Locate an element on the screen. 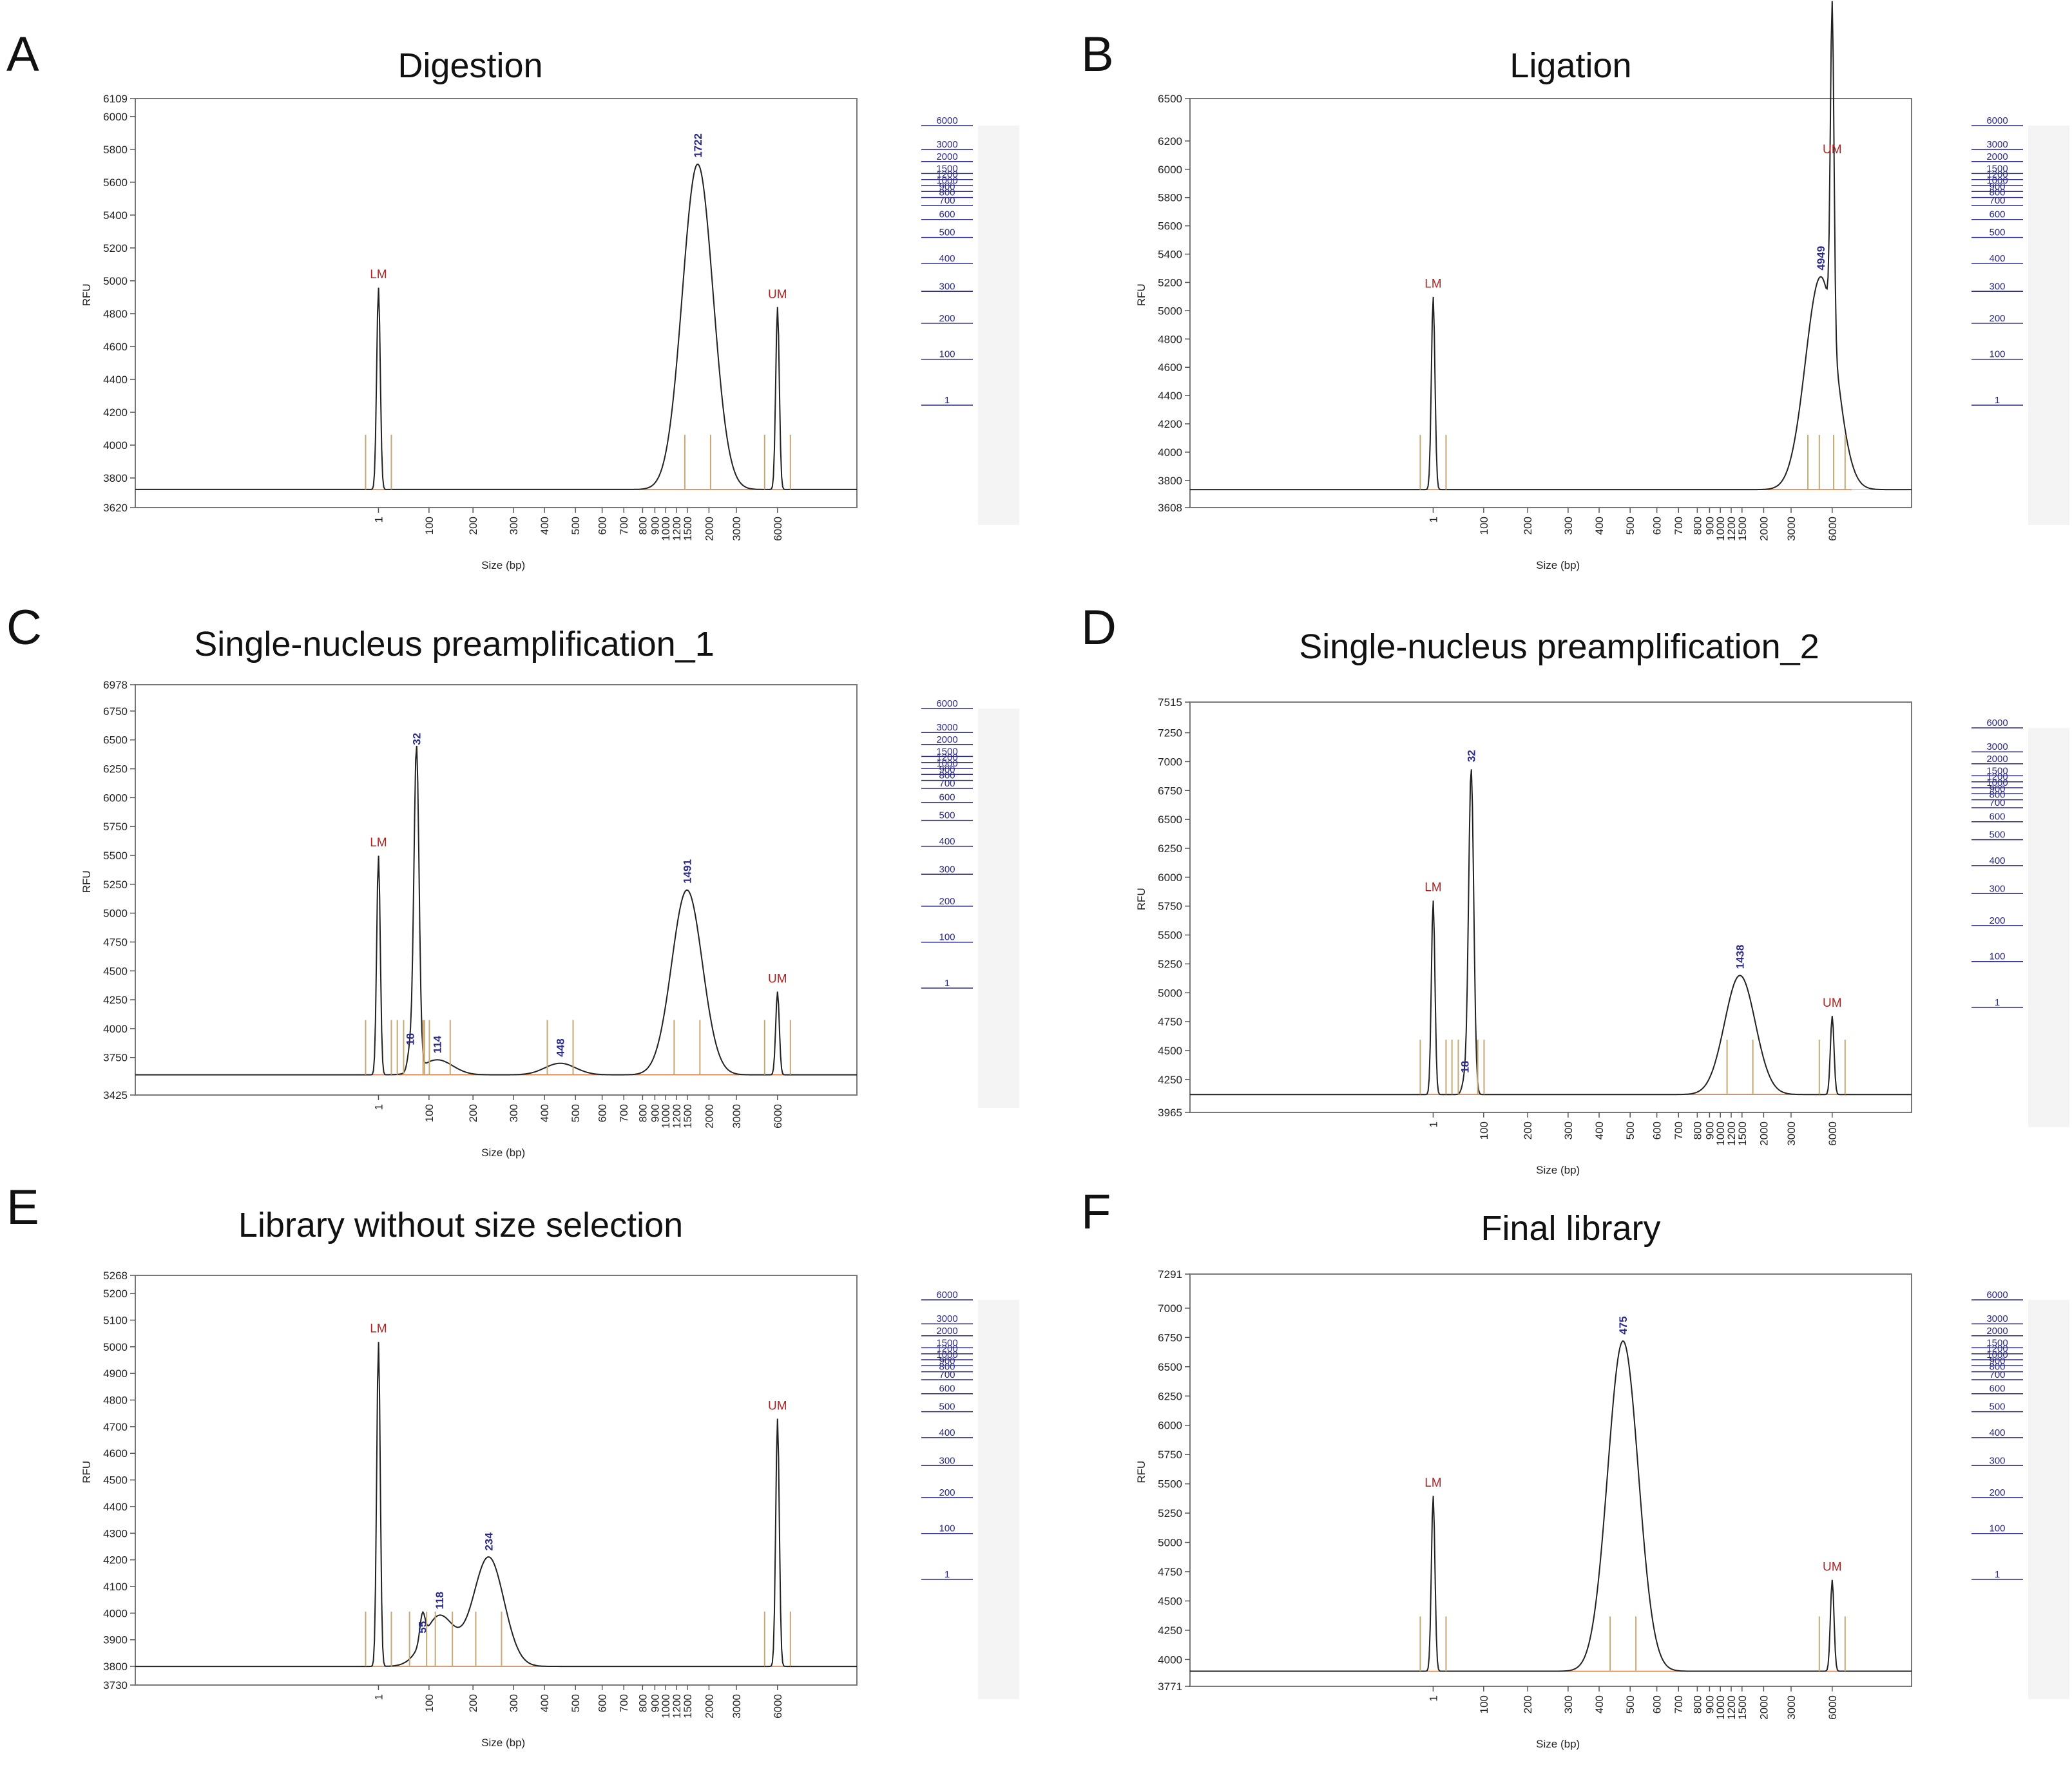 The image size is (2072, 1772). ladder-label: 3000 is located at coordinates (1997, 1318).